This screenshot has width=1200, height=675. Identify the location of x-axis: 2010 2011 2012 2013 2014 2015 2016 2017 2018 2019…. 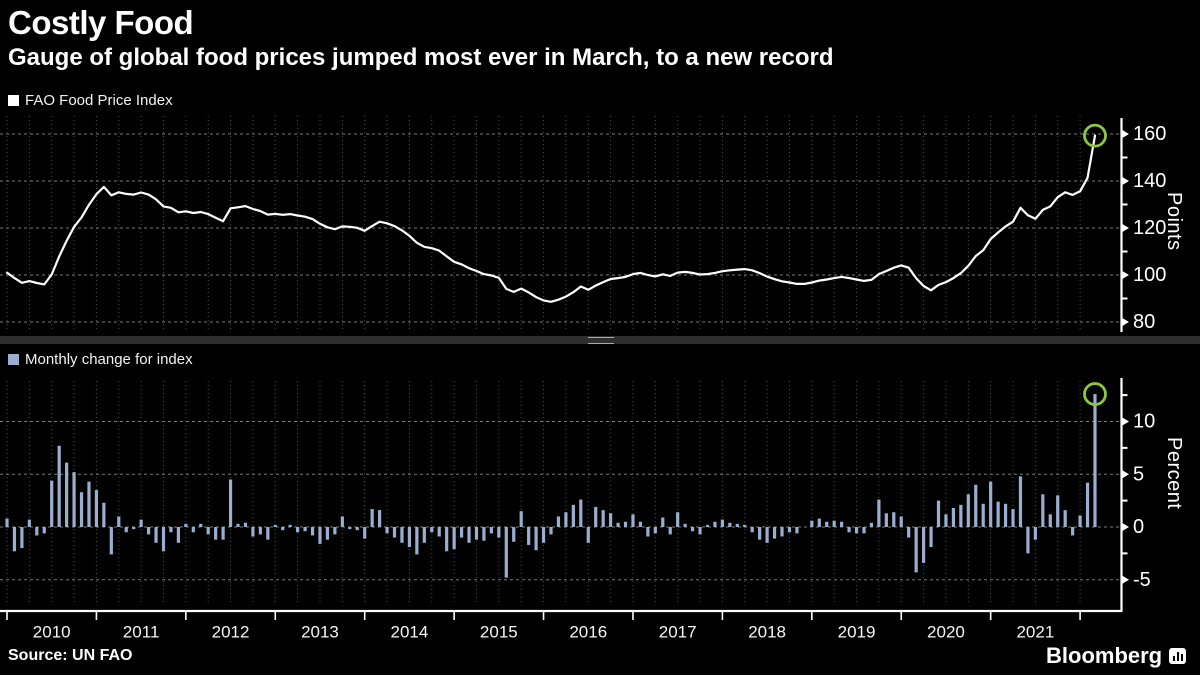
(561, 625).